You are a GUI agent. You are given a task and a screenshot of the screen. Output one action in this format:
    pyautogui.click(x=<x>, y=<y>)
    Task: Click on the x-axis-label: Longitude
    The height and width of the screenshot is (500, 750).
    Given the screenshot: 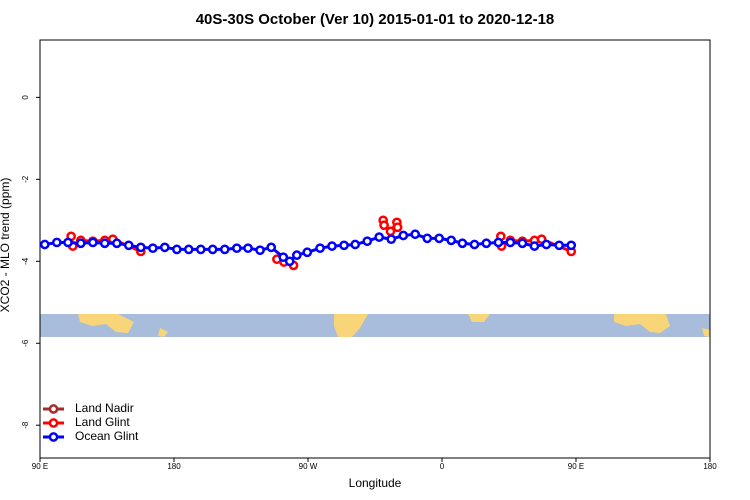 What is the action you would take?
    pyautogui.click(x=375, y=483)
    